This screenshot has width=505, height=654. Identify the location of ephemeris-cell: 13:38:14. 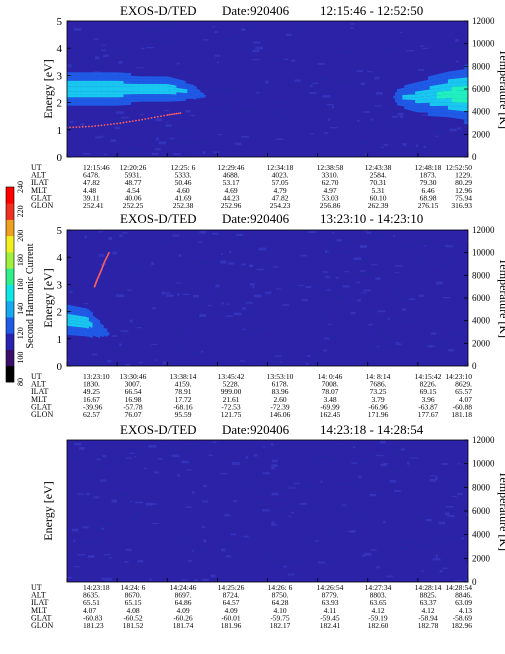
(183, 376).